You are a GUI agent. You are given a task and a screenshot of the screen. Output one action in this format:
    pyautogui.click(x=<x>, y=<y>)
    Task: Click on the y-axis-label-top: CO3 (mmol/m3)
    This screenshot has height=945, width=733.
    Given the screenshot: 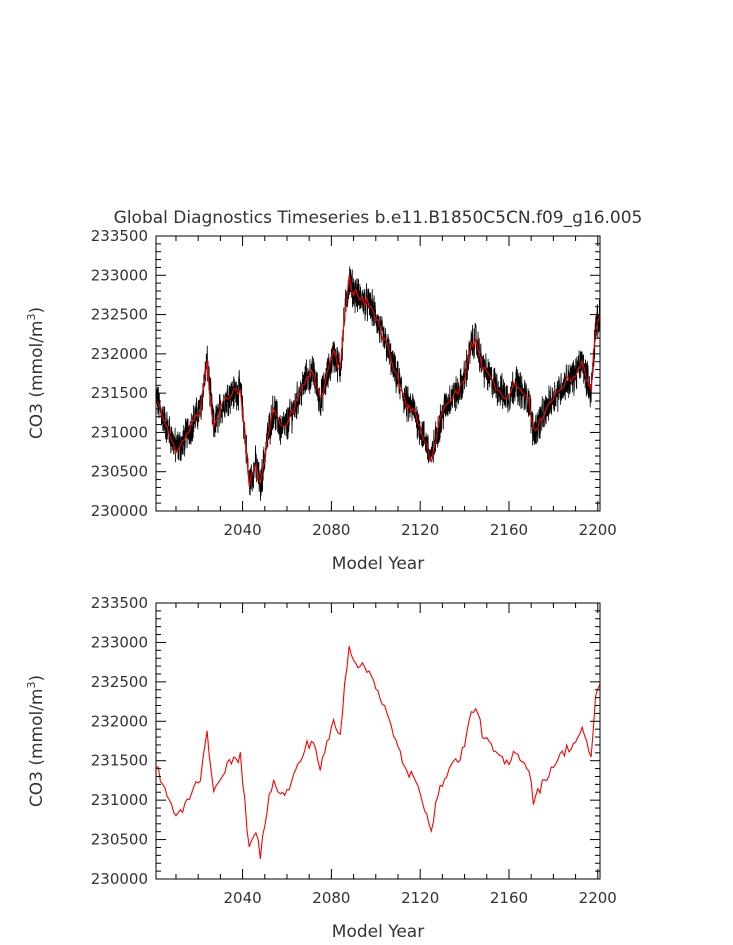 What is the action you would take?
    pyautogui.click(x=36, y=373)
    